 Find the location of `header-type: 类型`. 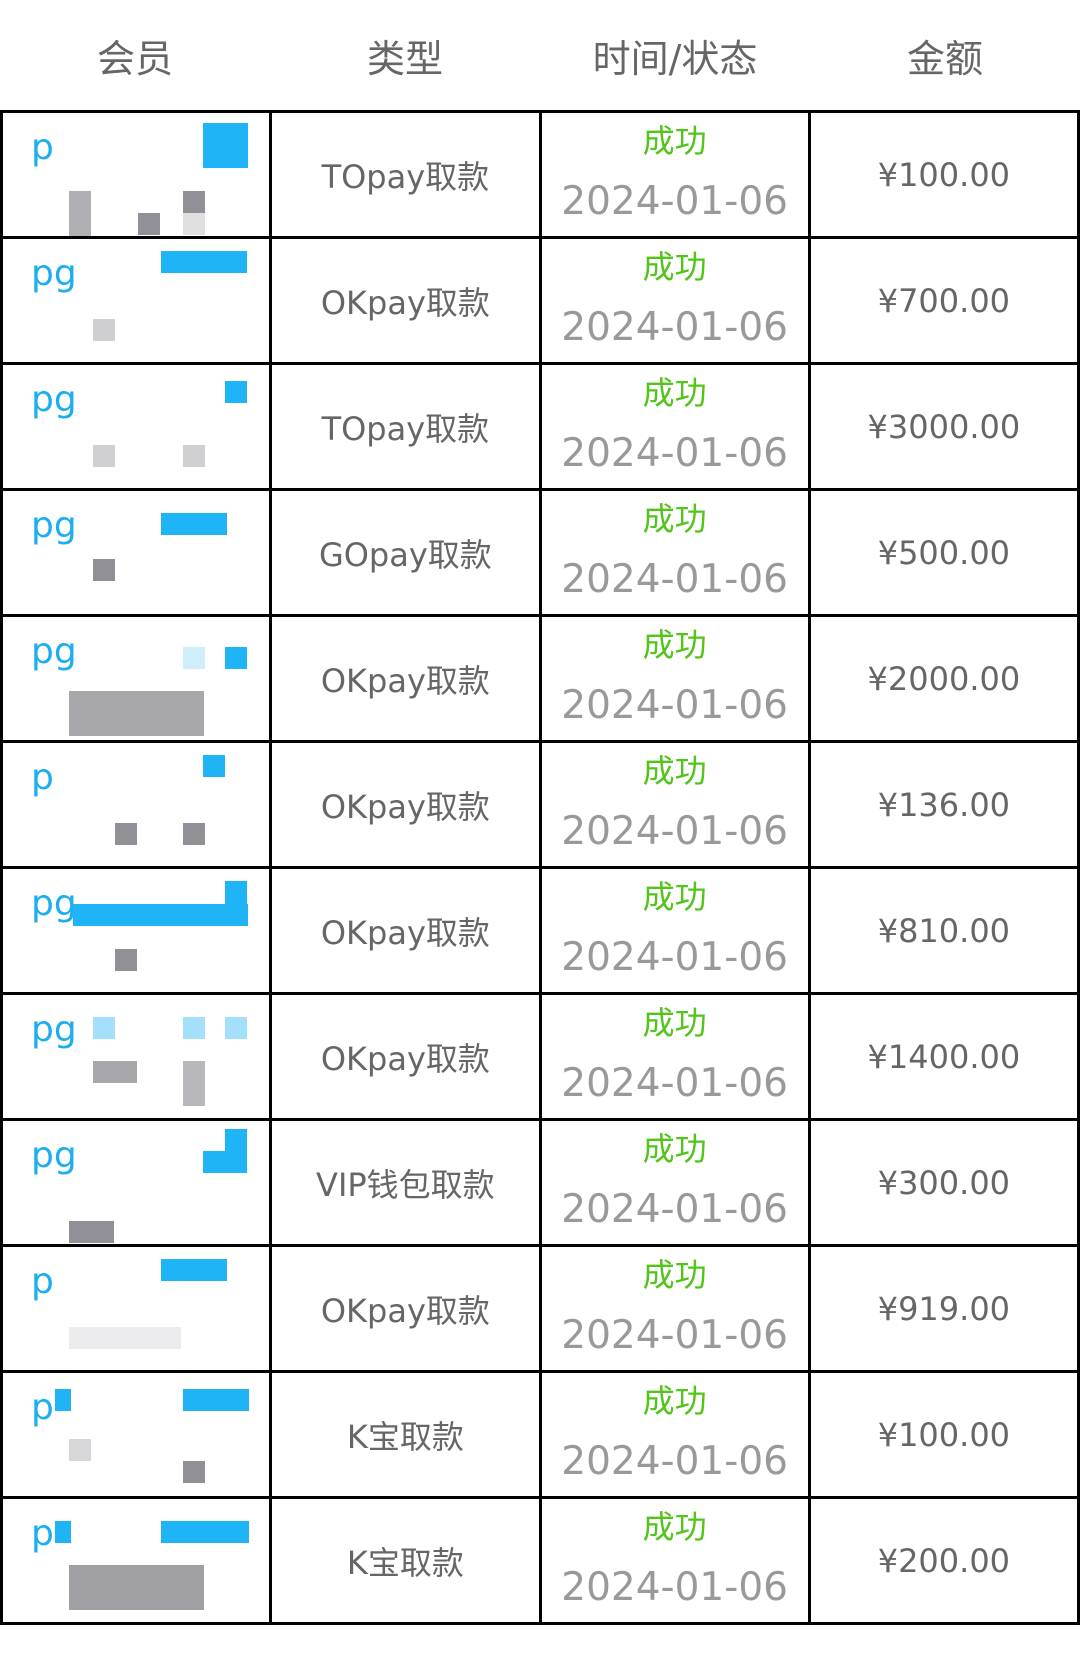

header-type: 类型 is located at coordinates (404, 58).